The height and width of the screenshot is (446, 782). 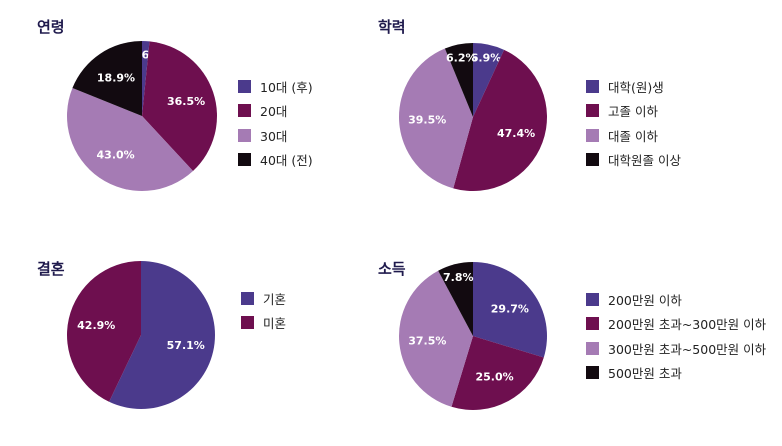 I want to click on slice-label-education-1: 47.4%, so click(x=516, y=133).